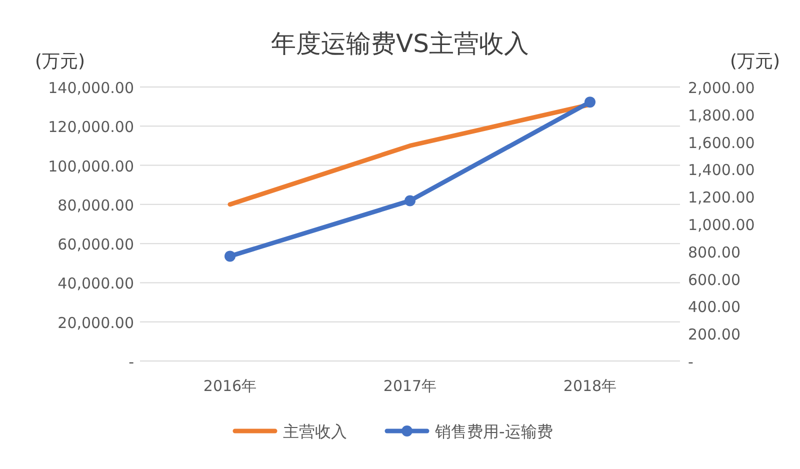  What do you see at coordinates (755, 61) in the screenshot?
I see `y2-axis-title: (万元)` at bounding box center [755, 61].